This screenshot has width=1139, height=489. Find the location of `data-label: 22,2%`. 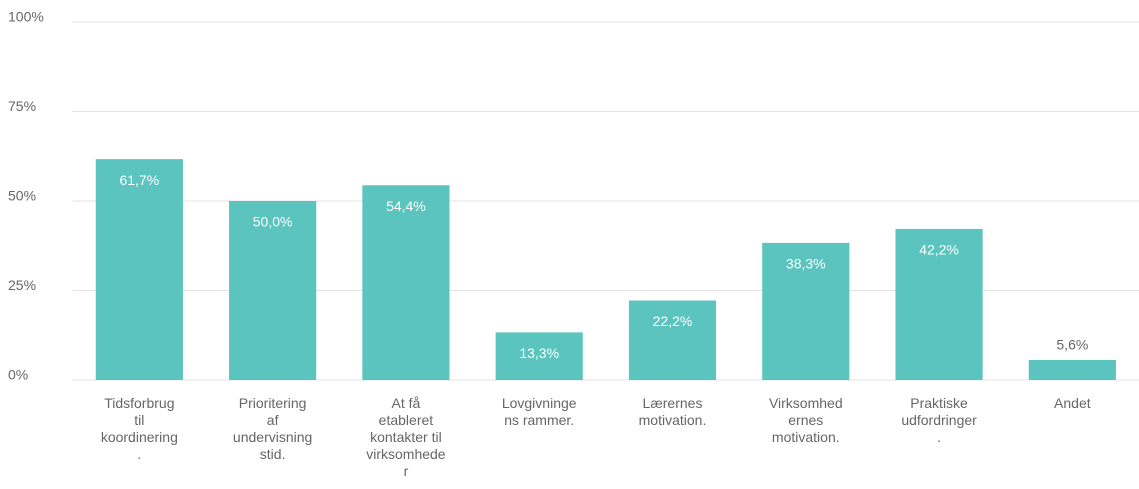

data-label: 22,2% is located at coordinates (673, 321).